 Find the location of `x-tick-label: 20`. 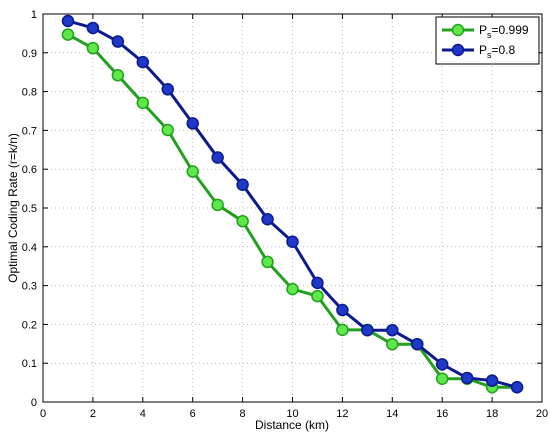

x-tick-label: 20 is located at coordinates (542, 414).